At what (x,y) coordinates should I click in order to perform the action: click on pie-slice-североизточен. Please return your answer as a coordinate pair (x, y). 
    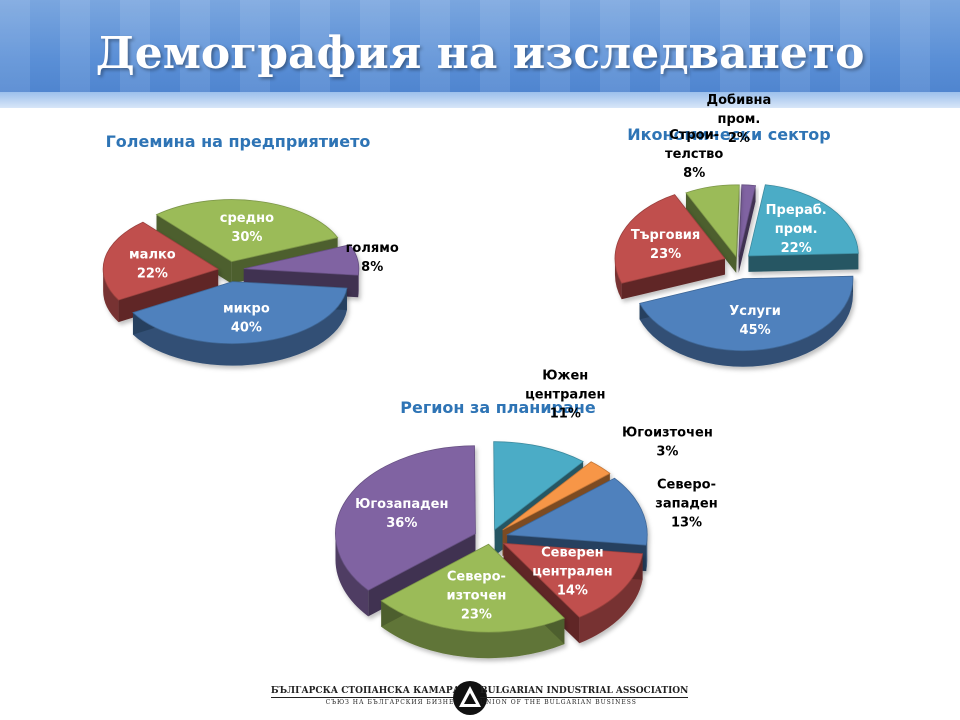
    Looking at the image, I should click on (473, 601).